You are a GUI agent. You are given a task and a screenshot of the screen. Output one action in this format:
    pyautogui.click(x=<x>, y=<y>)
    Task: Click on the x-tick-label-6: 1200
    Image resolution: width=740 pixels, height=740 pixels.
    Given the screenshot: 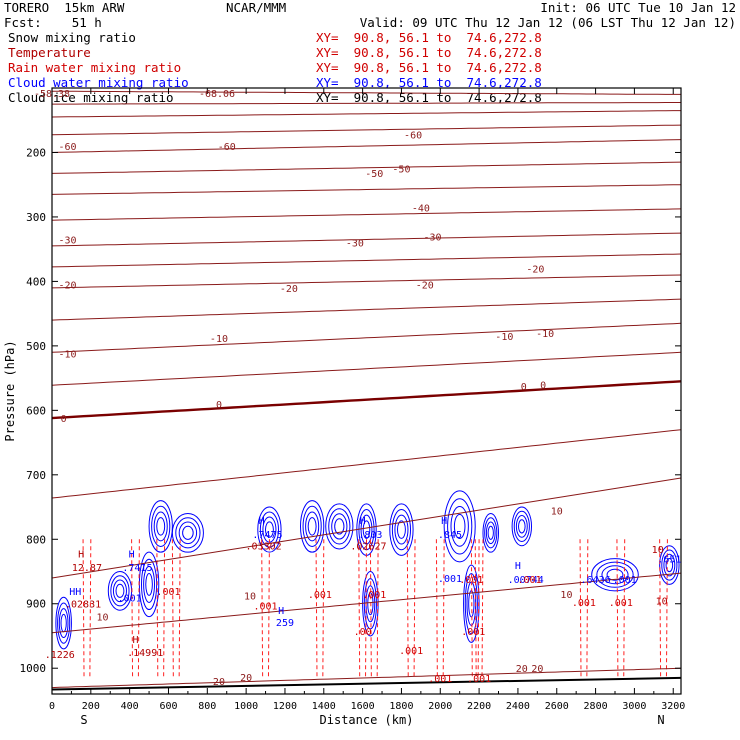 What is the action you would take?
    pyautogui.click(x=285, y=706)
    